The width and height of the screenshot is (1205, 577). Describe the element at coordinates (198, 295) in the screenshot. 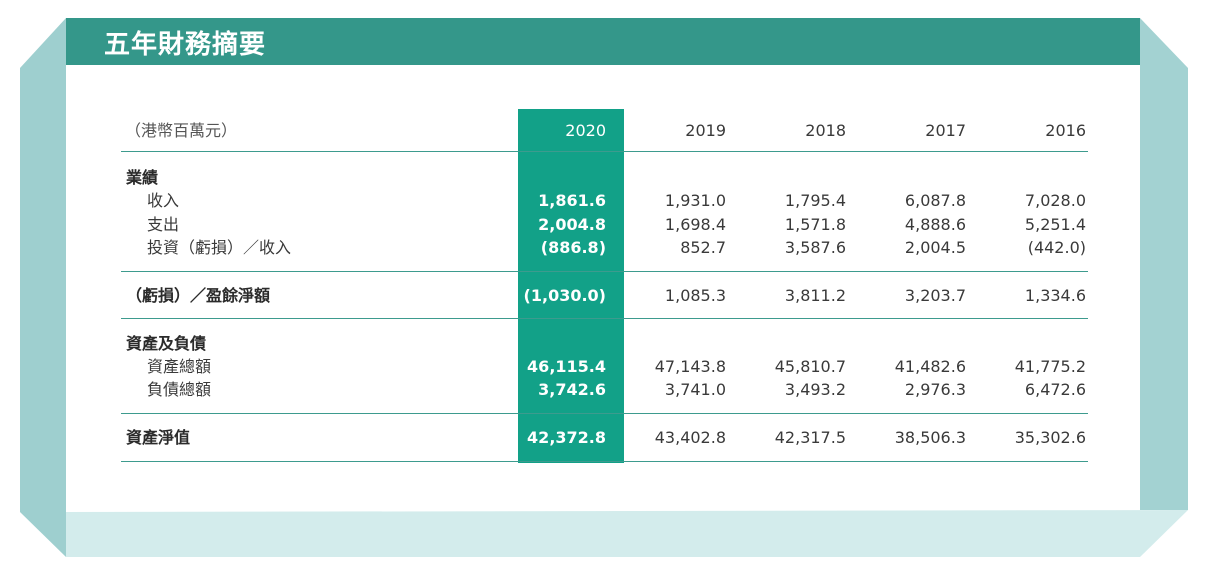

I see `row-label-net-surplus: （虧損）／盈餘淨額` at that location.